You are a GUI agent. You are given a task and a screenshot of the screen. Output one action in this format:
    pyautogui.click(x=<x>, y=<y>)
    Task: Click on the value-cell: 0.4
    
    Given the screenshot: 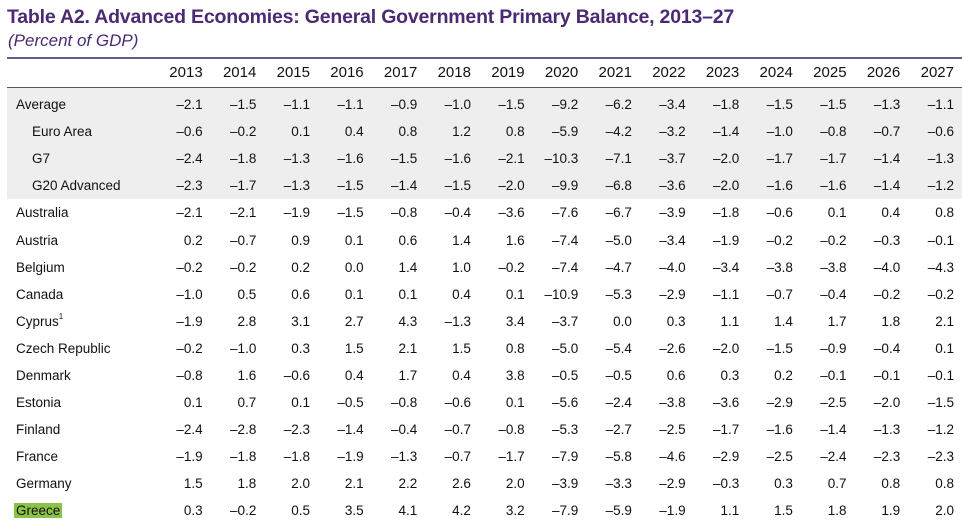 What is the action you would take?
    pyautogui.click(x=891, y=213)
    